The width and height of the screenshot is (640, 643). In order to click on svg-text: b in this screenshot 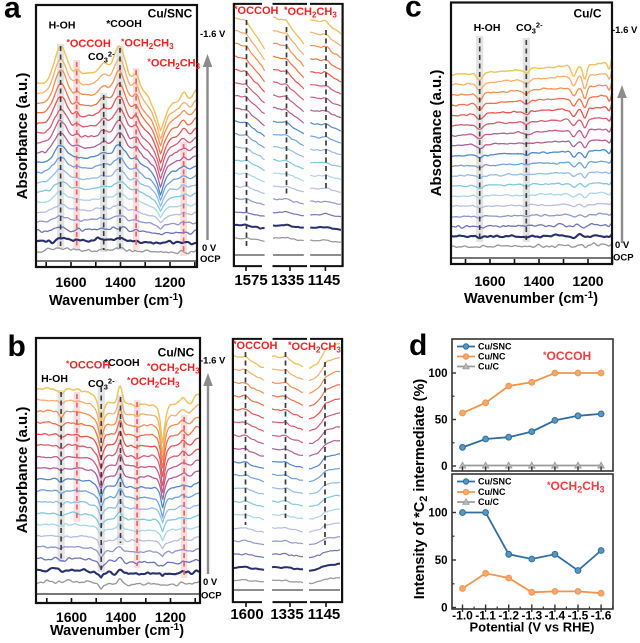, I will do `click(17, 346)`.